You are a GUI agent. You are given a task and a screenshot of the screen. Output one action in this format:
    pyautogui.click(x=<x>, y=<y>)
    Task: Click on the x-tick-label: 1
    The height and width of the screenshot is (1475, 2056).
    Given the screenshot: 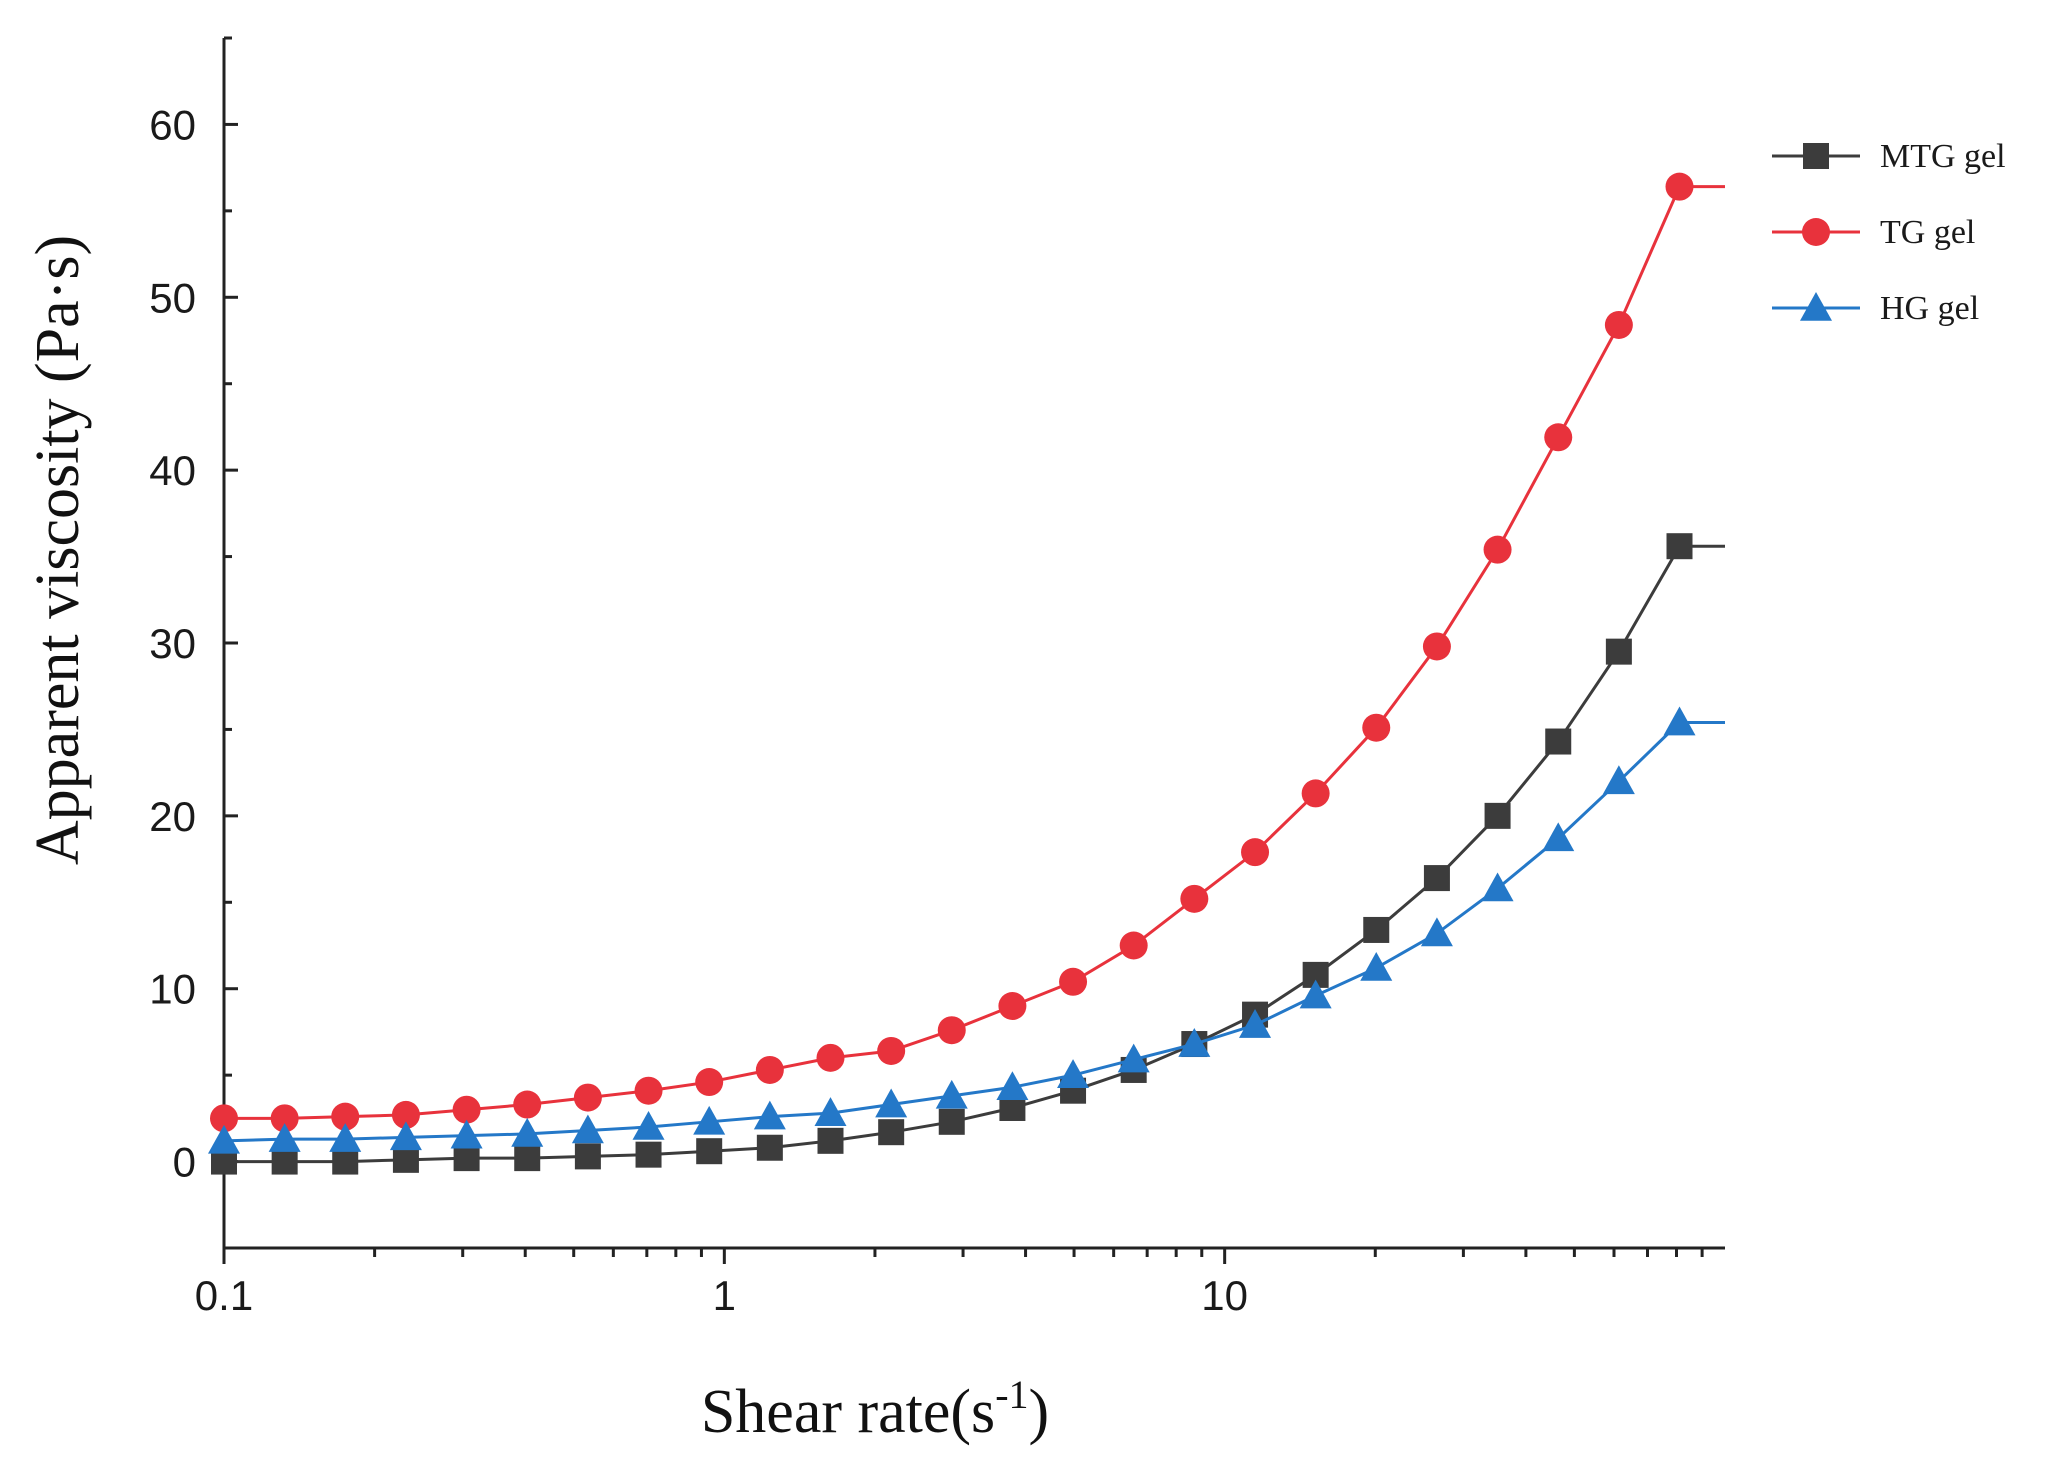 What is the action you would take?
    pyautogui.click(x=724, y=1295)
    